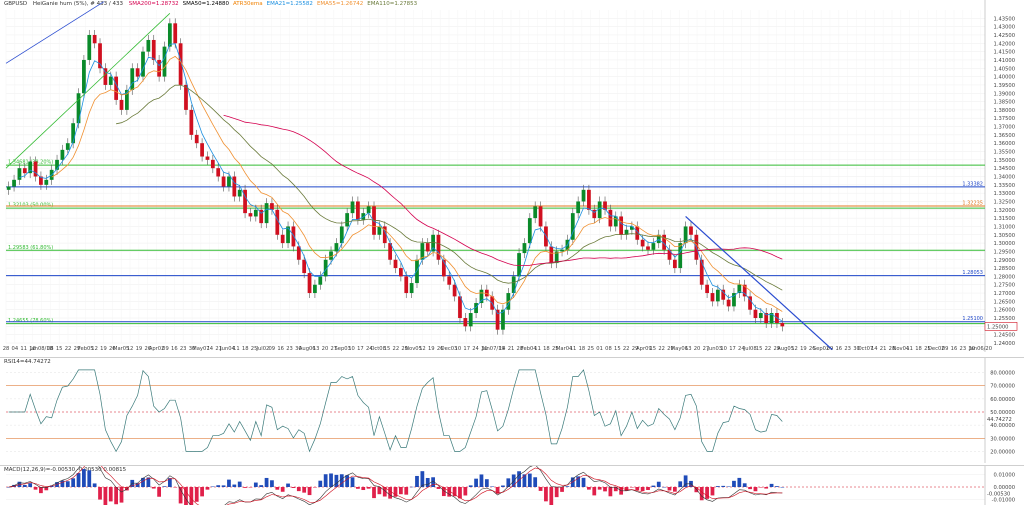 Image resolution: width=1024 pixels, height=505 pixels. Describe the element at coordinates (529, 349) in the screenshot. I see `x-tick-label: Feb04` at that location.